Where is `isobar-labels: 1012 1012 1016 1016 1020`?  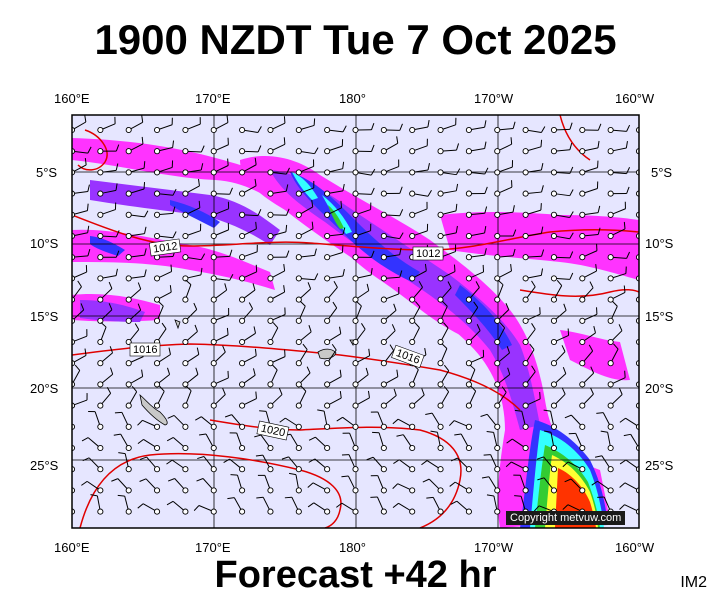
isobar-labels: 1012 1012 1016 1016 1020 is located at coordinates (286, 339).